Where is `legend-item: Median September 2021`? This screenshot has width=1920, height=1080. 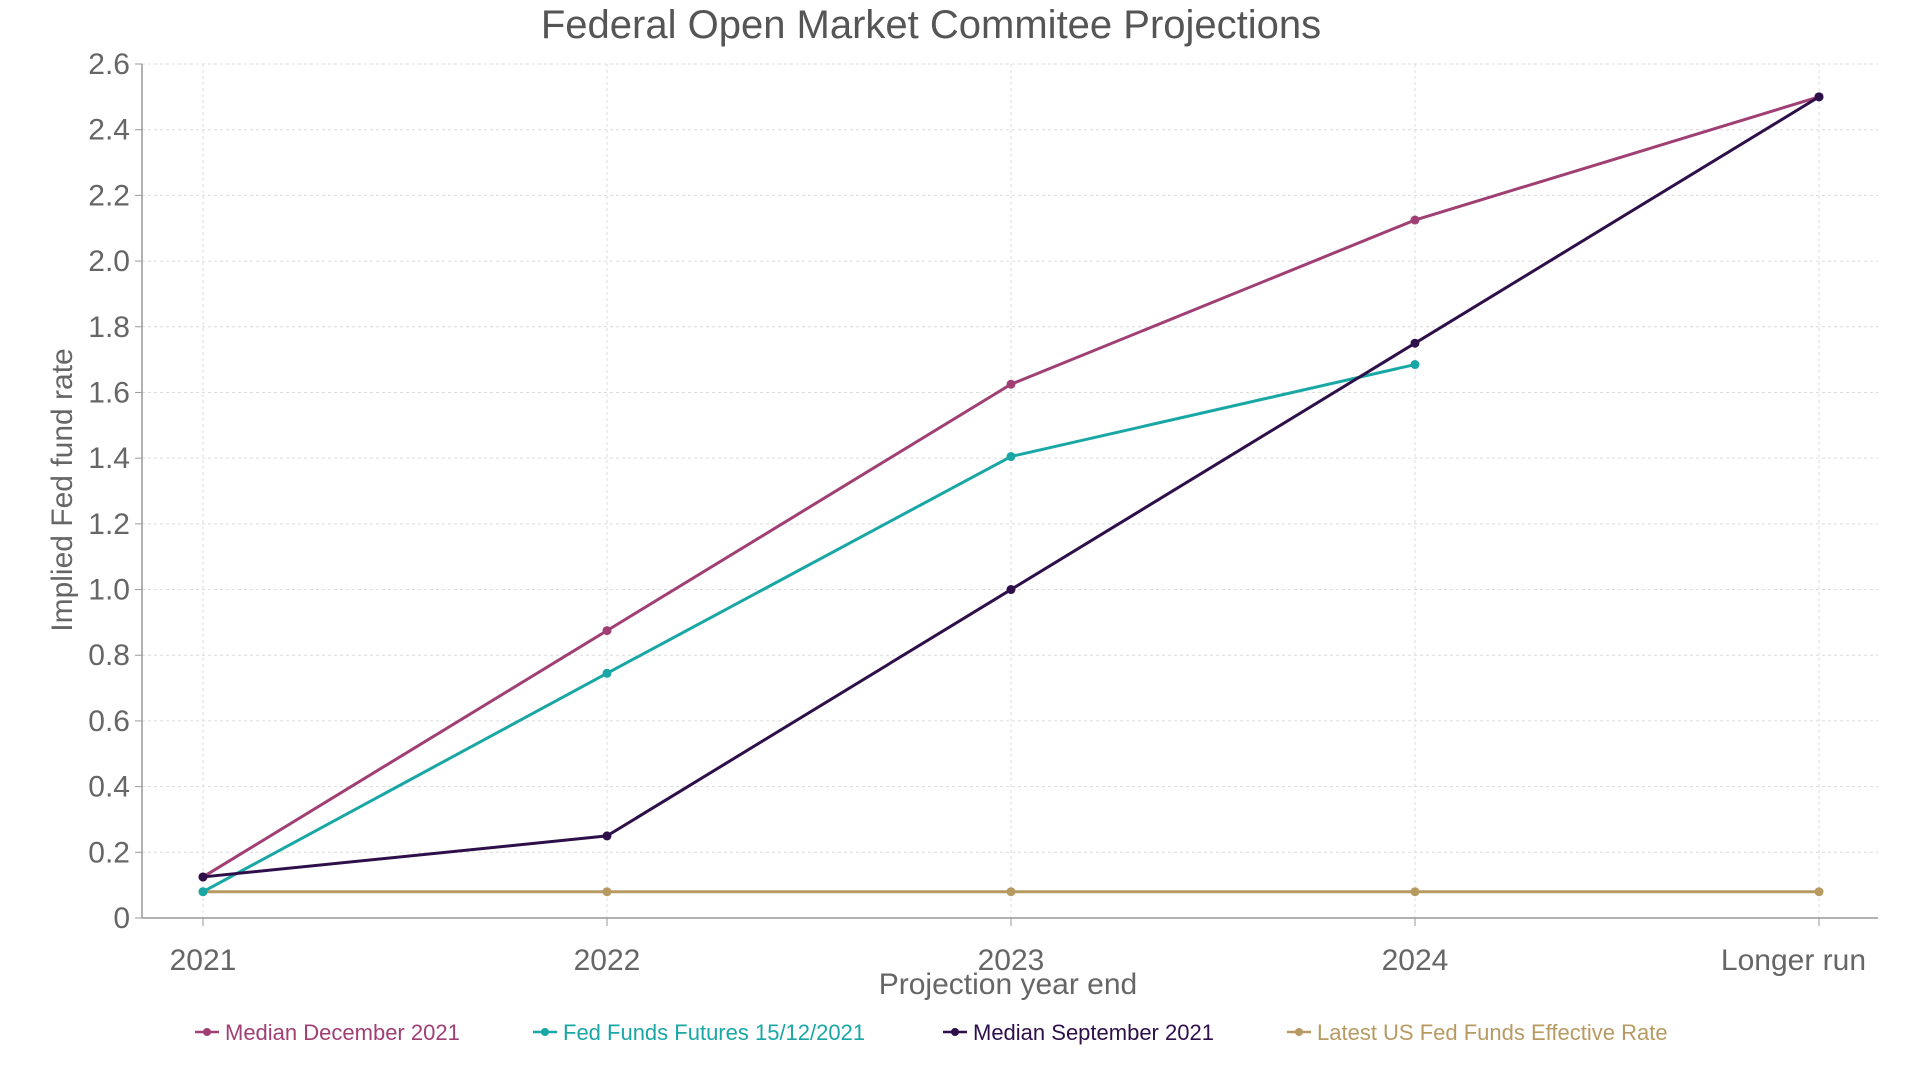 legend-item: Median September 2021 is located at coordinates (1078, 1032).